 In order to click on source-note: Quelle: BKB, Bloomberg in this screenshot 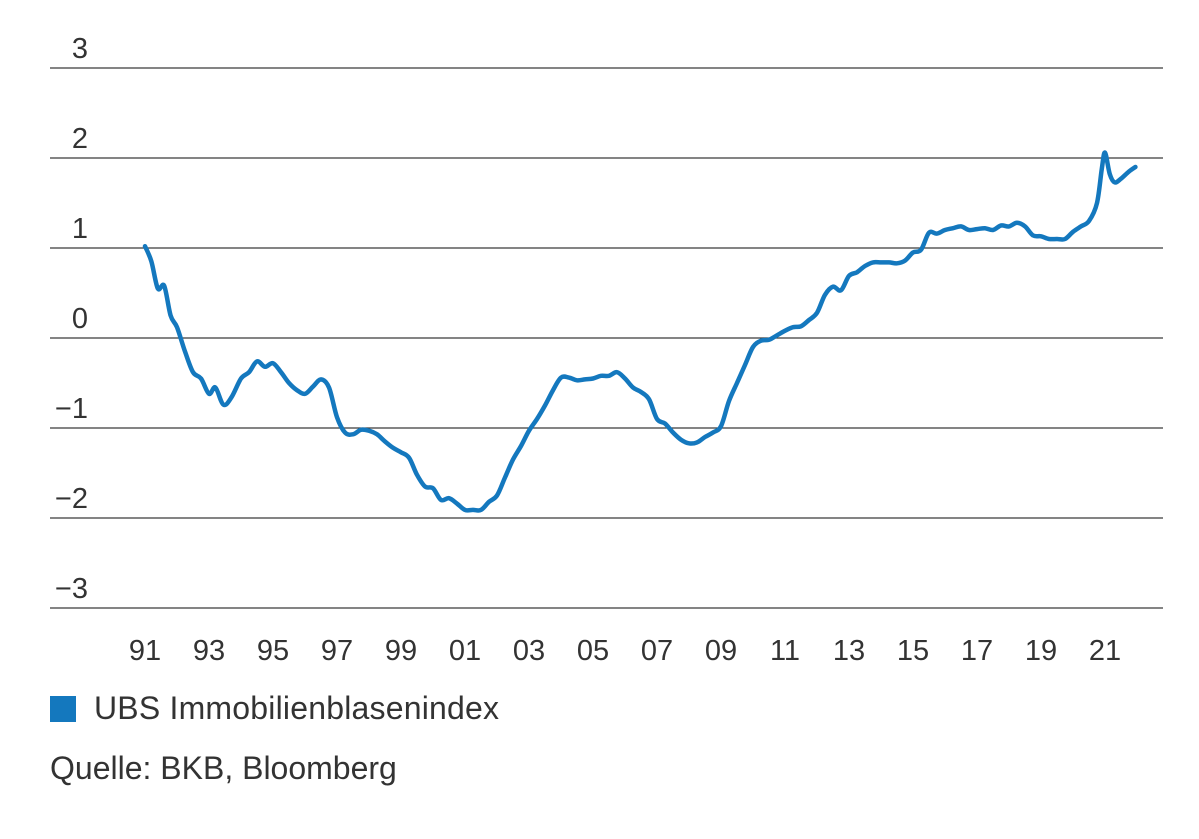, I will do `click(223, 768)`.